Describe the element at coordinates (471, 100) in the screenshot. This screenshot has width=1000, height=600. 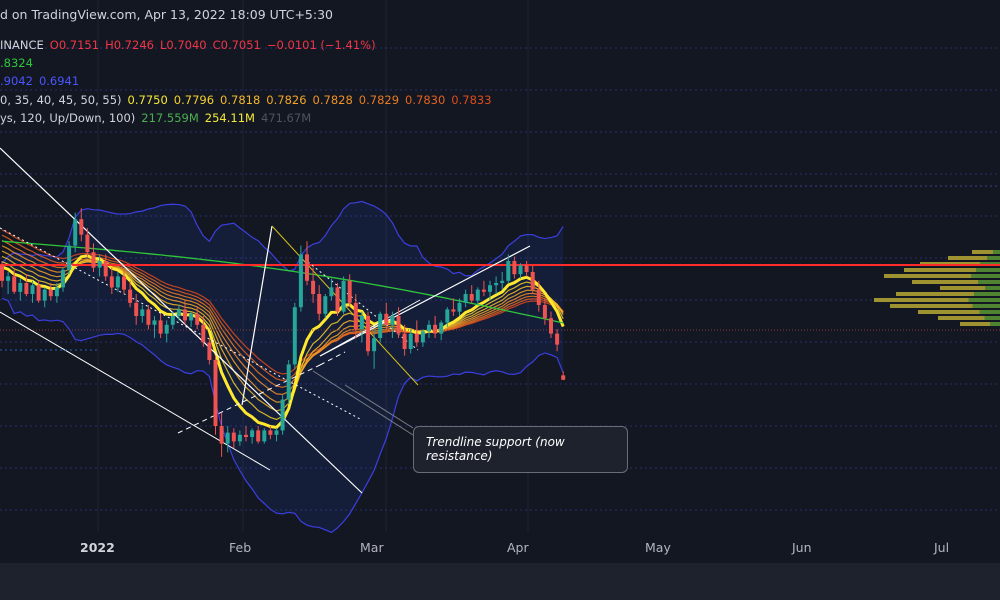
I see `ribbon-value-8: 0.7833` at that location.